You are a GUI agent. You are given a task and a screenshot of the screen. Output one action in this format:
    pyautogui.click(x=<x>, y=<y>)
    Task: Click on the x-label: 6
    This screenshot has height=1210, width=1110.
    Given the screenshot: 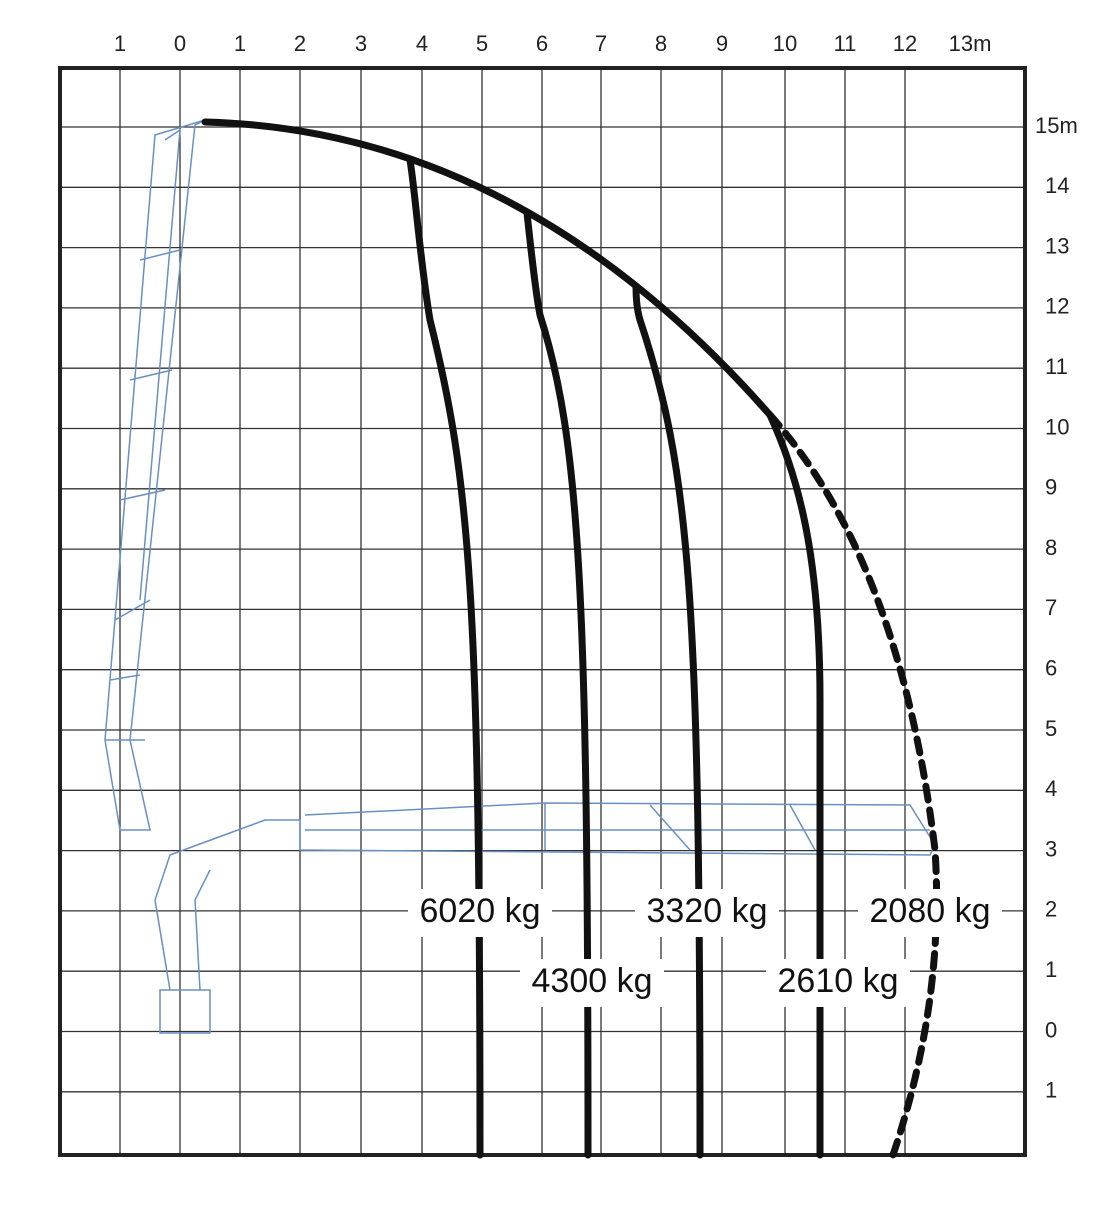 What is the action you would take?
    pyautogui.click(x=542, y=43)
    